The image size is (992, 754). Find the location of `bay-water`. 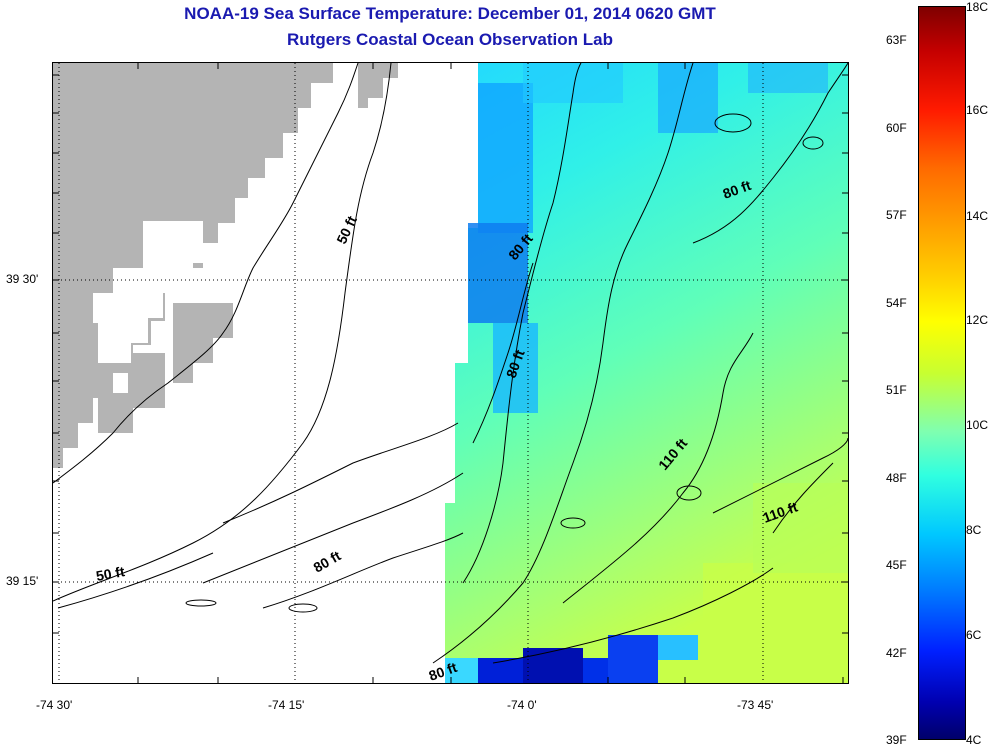

bay-water is located at coordinates (155, 292).